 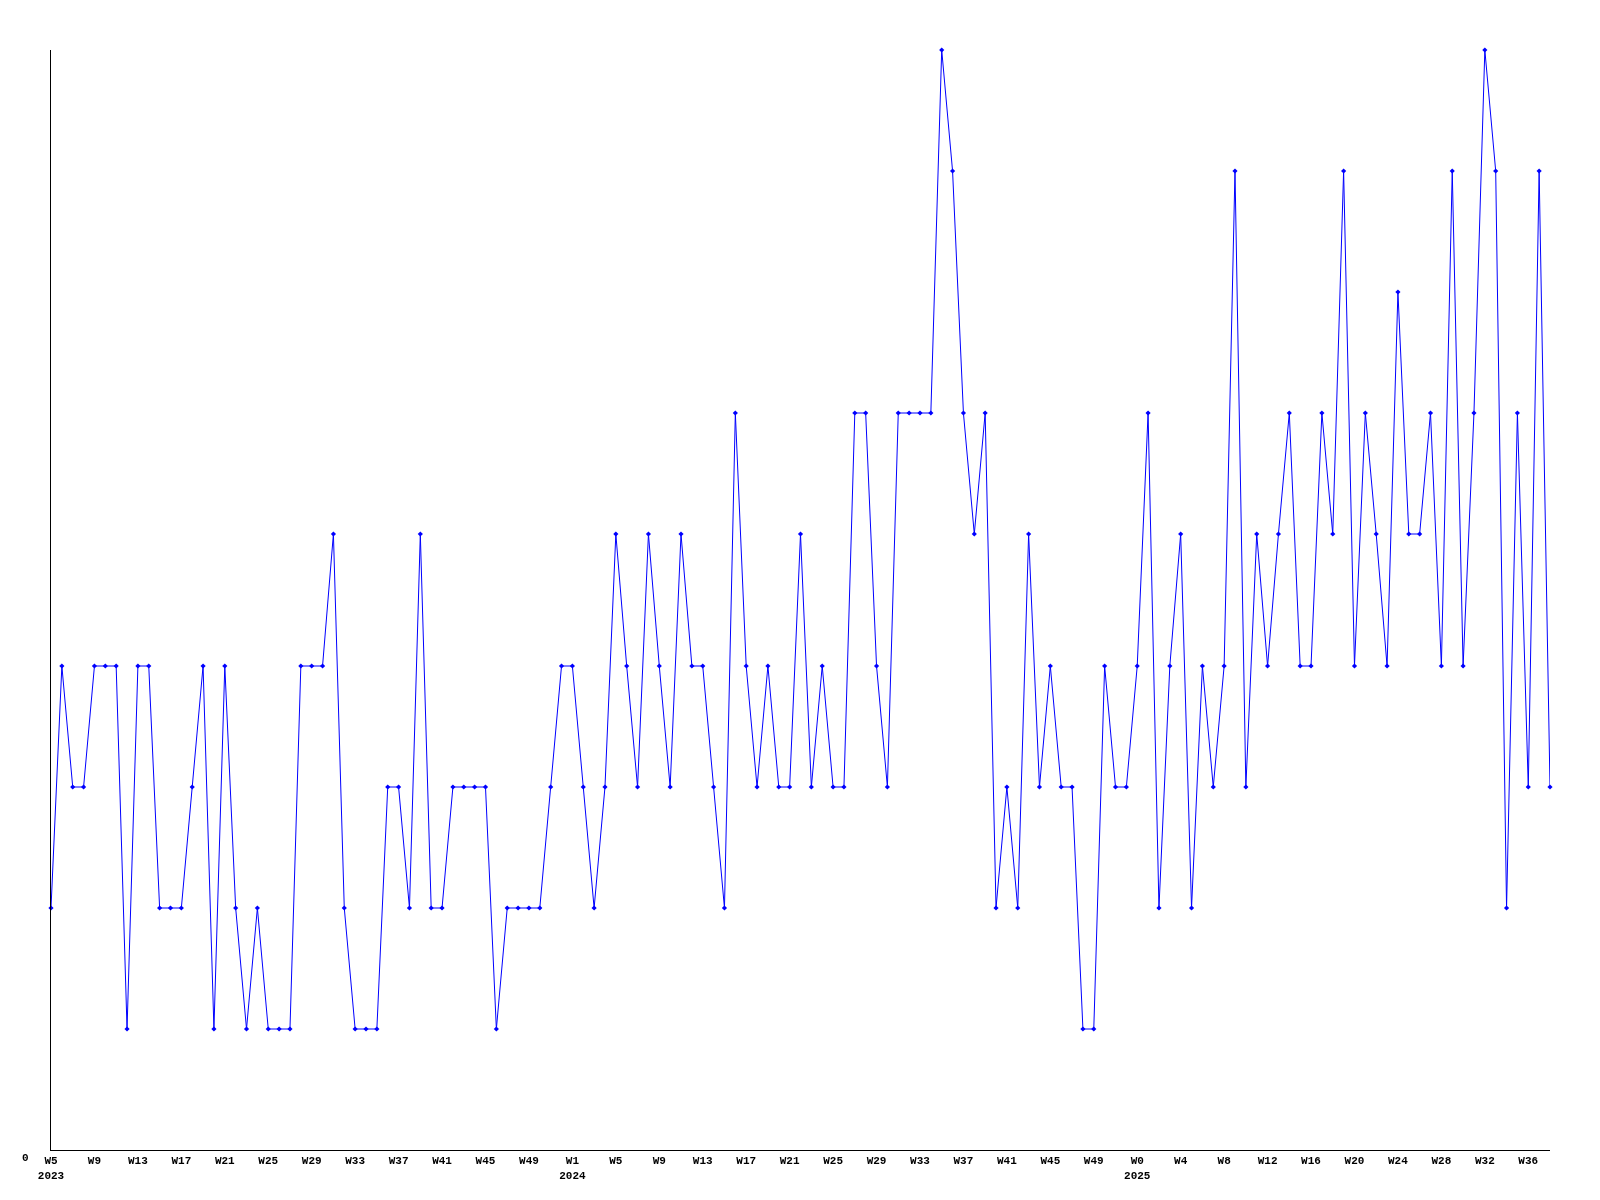 I want to click on x-tick-label: W12, so click(x=1267, y=1161).